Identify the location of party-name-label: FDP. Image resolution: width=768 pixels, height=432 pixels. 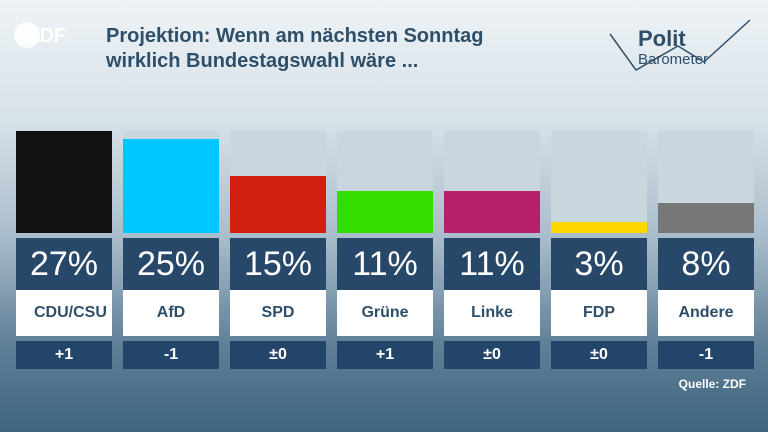
(599, 313).